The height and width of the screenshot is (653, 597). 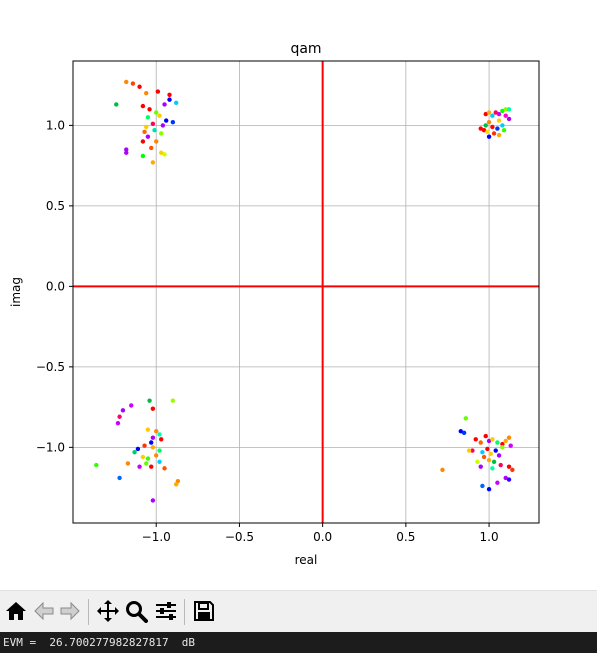 I want to click on save-icon, so click(x=204, y=611).